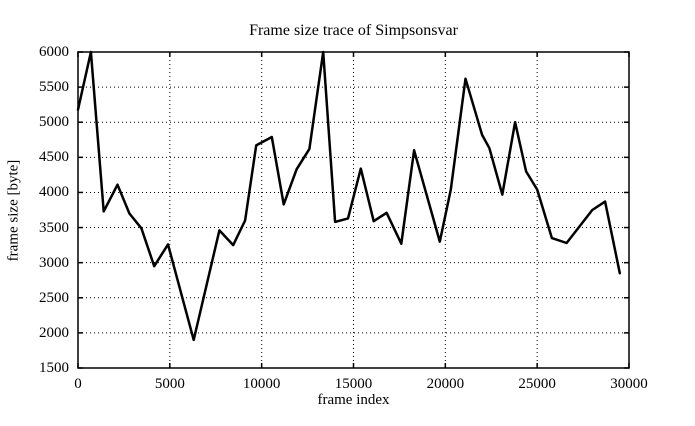  I want to click on x-tick-label: 25000, so click(537, 384).